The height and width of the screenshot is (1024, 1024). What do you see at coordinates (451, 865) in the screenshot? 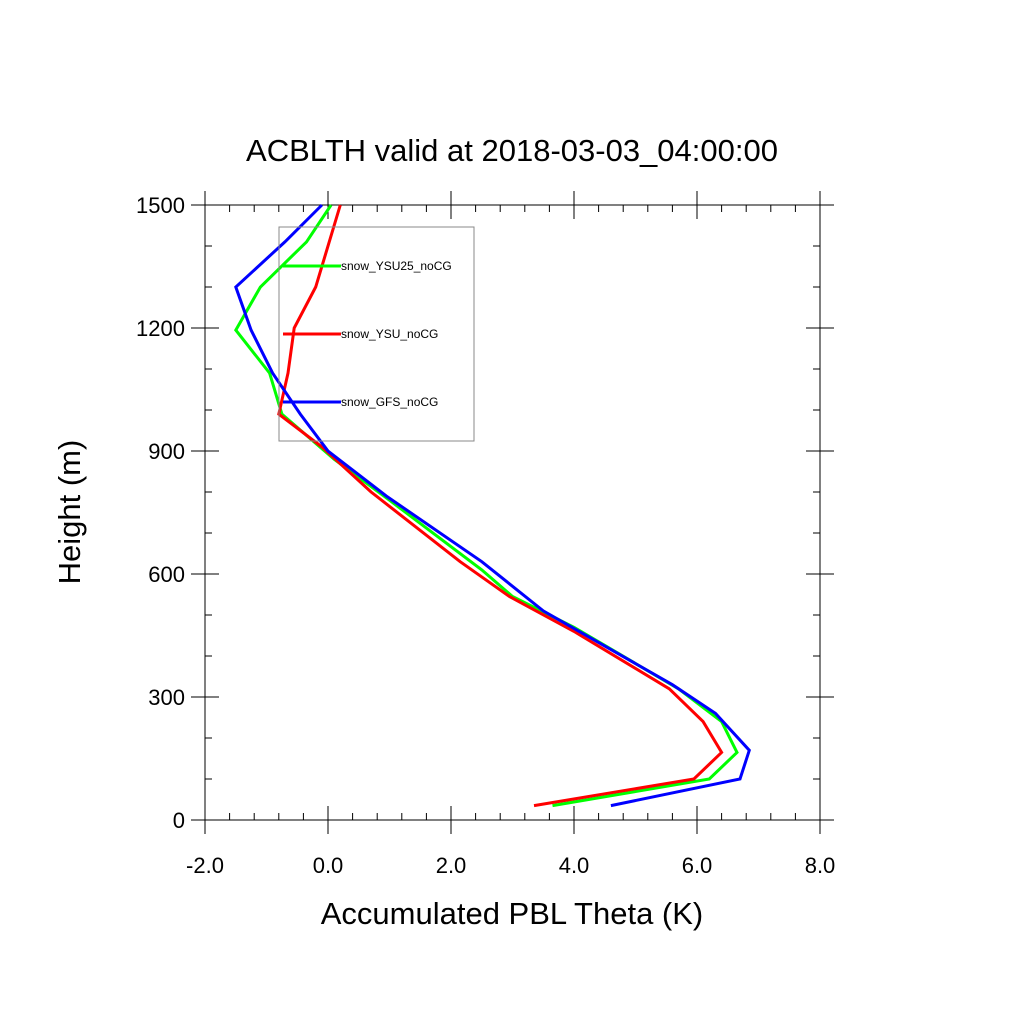
I see `x-tick-label: 2.0` at bounding box center [451, 865].